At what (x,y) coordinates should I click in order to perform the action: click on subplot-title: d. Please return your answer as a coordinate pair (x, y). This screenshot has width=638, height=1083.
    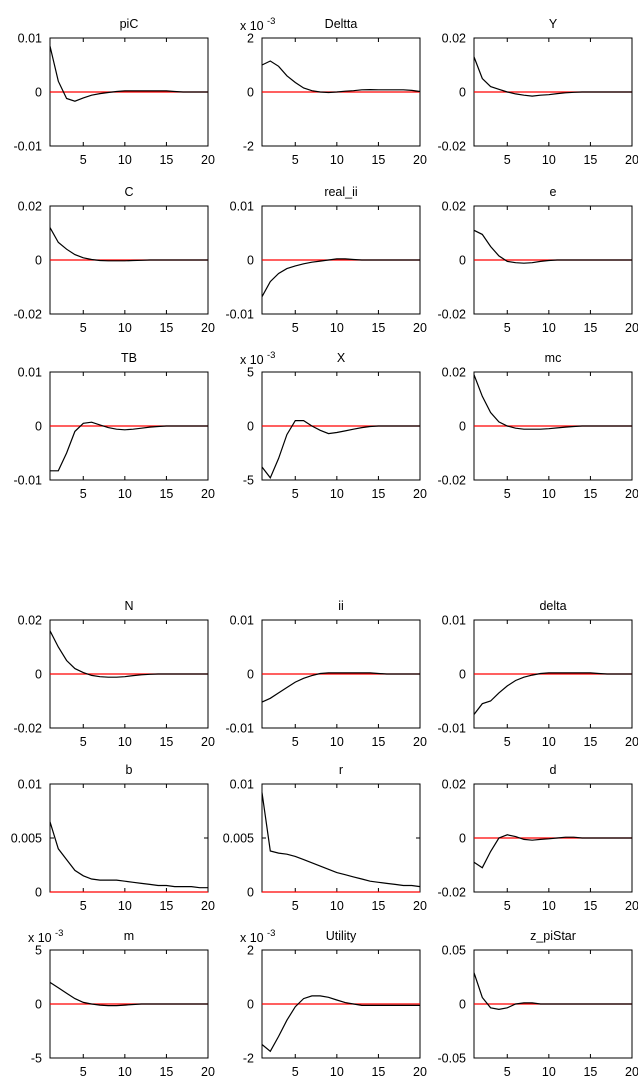
    Looking at the image, I should click on (553, 770).